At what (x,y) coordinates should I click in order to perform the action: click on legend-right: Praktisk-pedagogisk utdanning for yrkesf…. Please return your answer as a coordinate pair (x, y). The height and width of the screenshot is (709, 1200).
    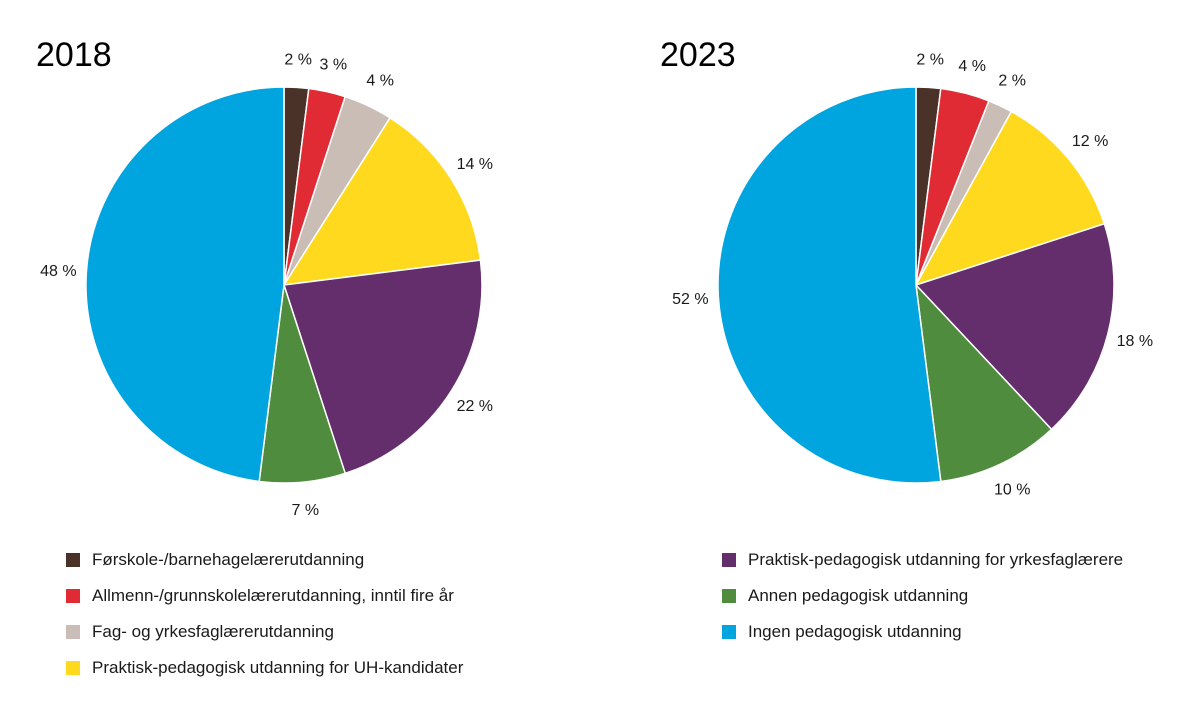
    Looking at the image, I should click on (922, 596).